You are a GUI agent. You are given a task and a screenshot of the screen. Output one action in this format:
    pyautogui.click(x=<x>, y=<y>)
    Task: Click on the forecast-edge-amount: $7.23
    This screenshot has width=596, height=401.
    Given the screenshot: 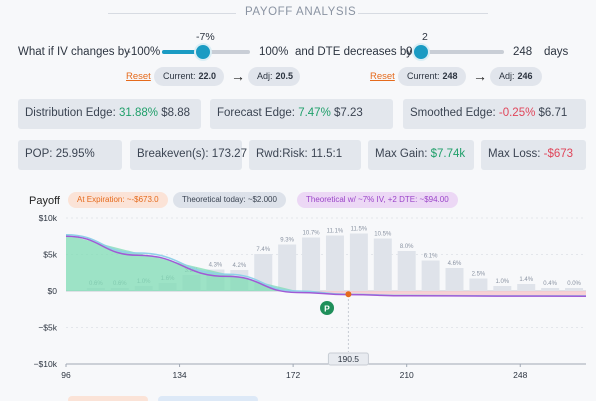 What is the action you would take?
    pyautogui.click(x=348, y=113)
    